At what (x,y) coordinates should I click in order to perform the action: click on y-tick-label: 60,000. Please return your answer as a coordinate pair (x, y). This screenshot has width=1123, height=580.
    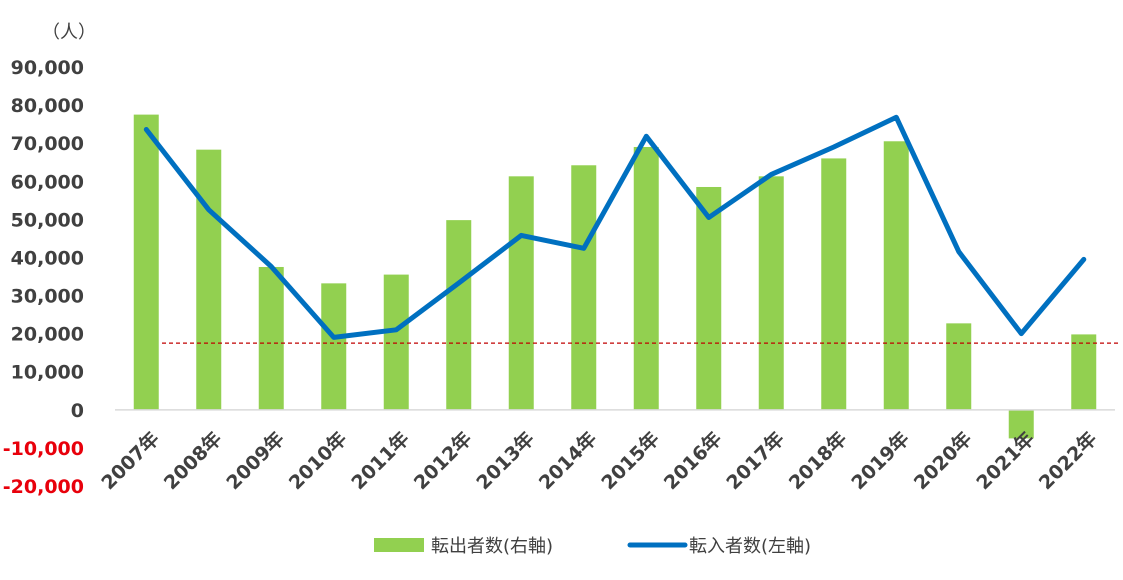
    Looking at the image, I should click on (47, 182).